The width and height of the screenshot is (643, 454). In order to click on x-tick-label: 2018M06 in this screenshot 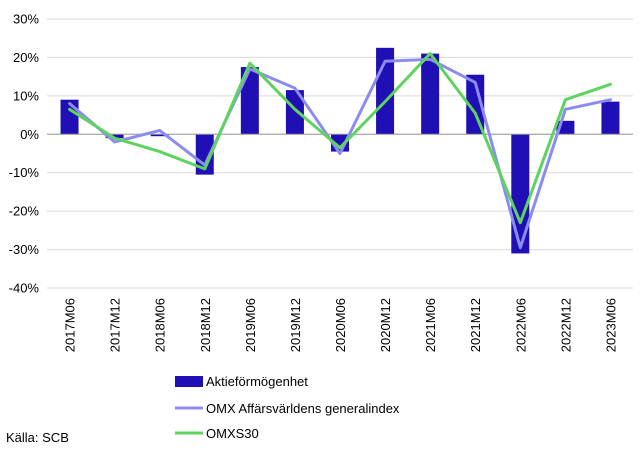, I will do `click(160, 325)`.